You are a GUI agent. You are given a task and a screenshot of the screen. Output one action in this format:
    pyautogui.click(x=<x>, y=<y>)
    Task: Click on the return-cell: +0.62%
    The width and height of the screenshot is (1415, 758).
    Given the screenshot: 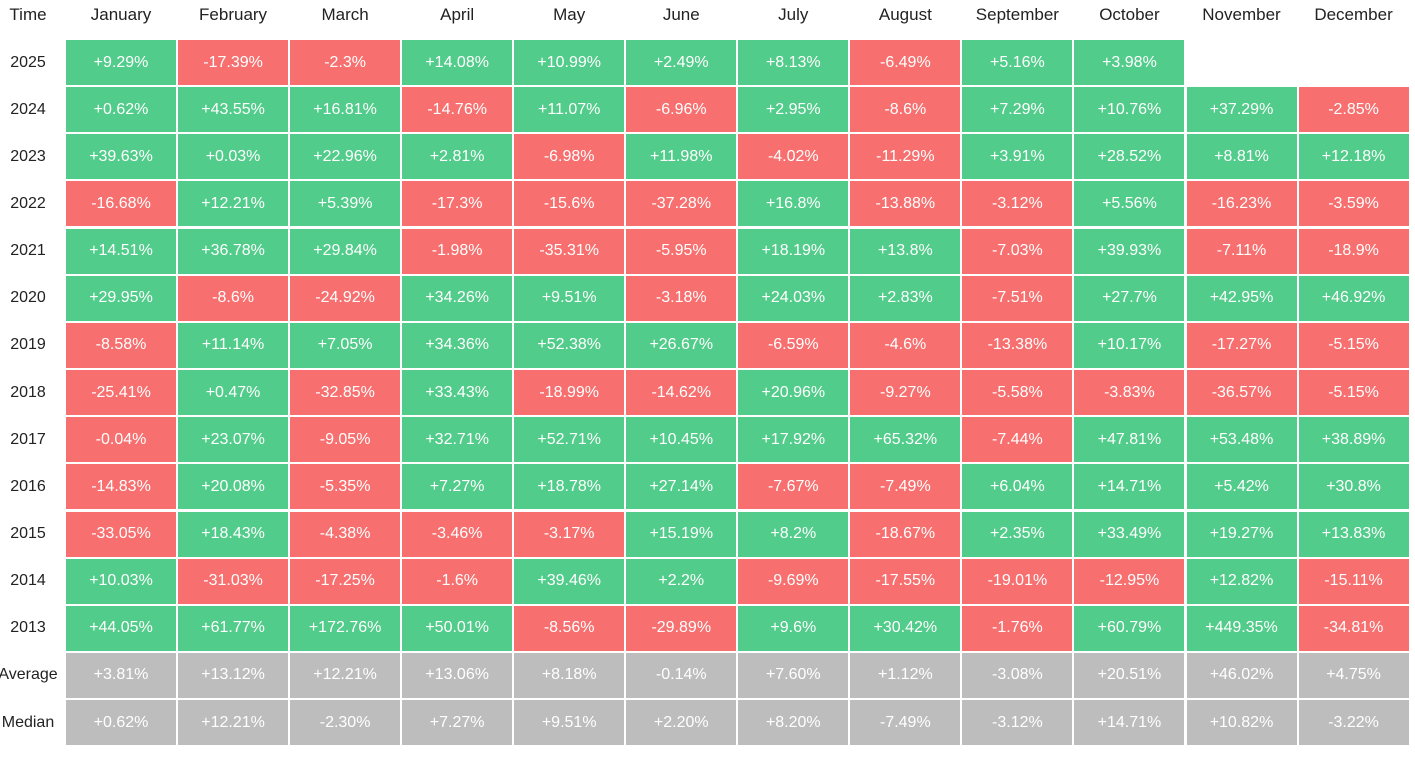 What is the action you would take?
    pyautogui.click(x=121, y=110)
    